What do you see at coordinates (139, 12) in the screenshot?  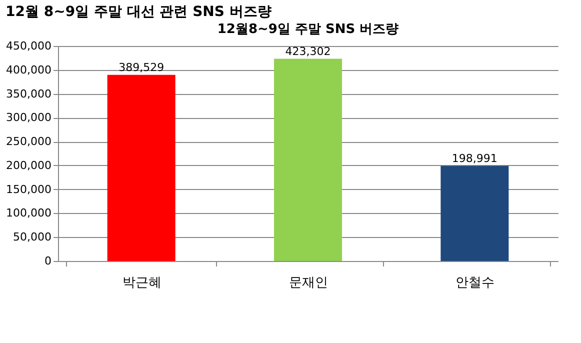 I see `chart-title: 12월 8~9일 주말 대선 관련 SNS 버즈량` at bounding box center [139, 12].